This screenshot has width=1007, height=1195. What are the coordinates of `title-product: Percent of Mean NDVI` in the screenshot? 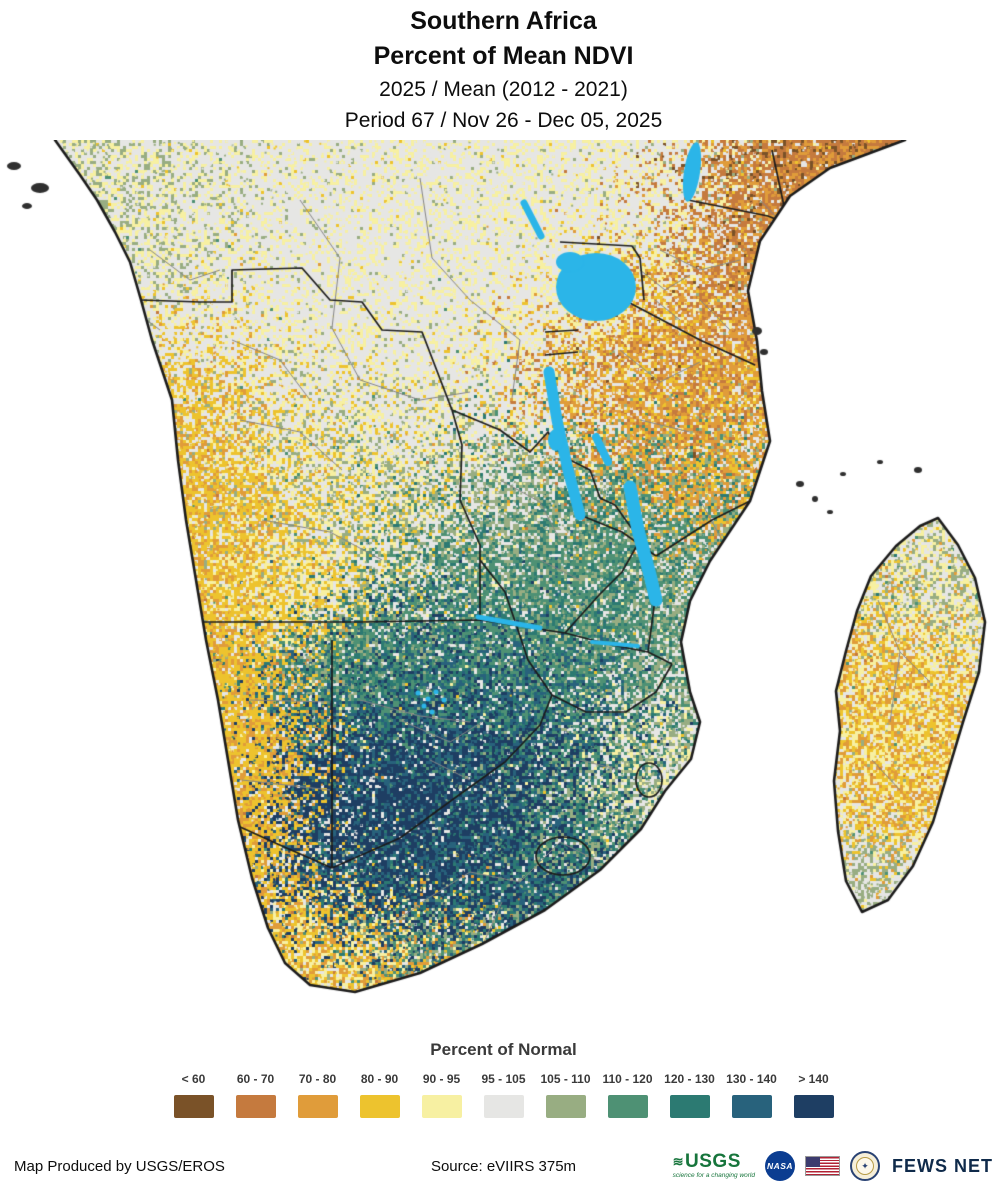 It's located at (503, 56).